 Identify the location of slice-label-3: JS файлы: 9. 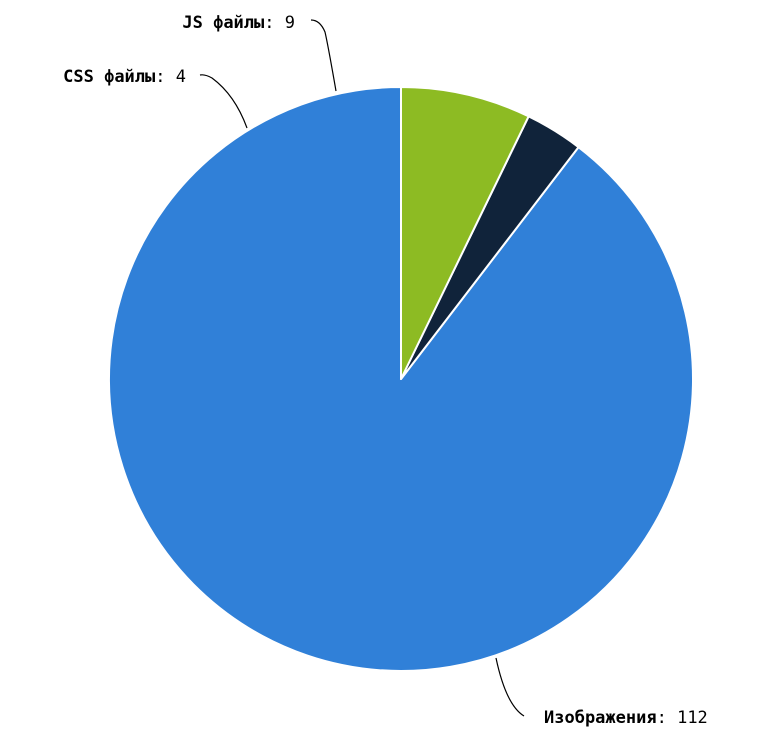
(238, 23).